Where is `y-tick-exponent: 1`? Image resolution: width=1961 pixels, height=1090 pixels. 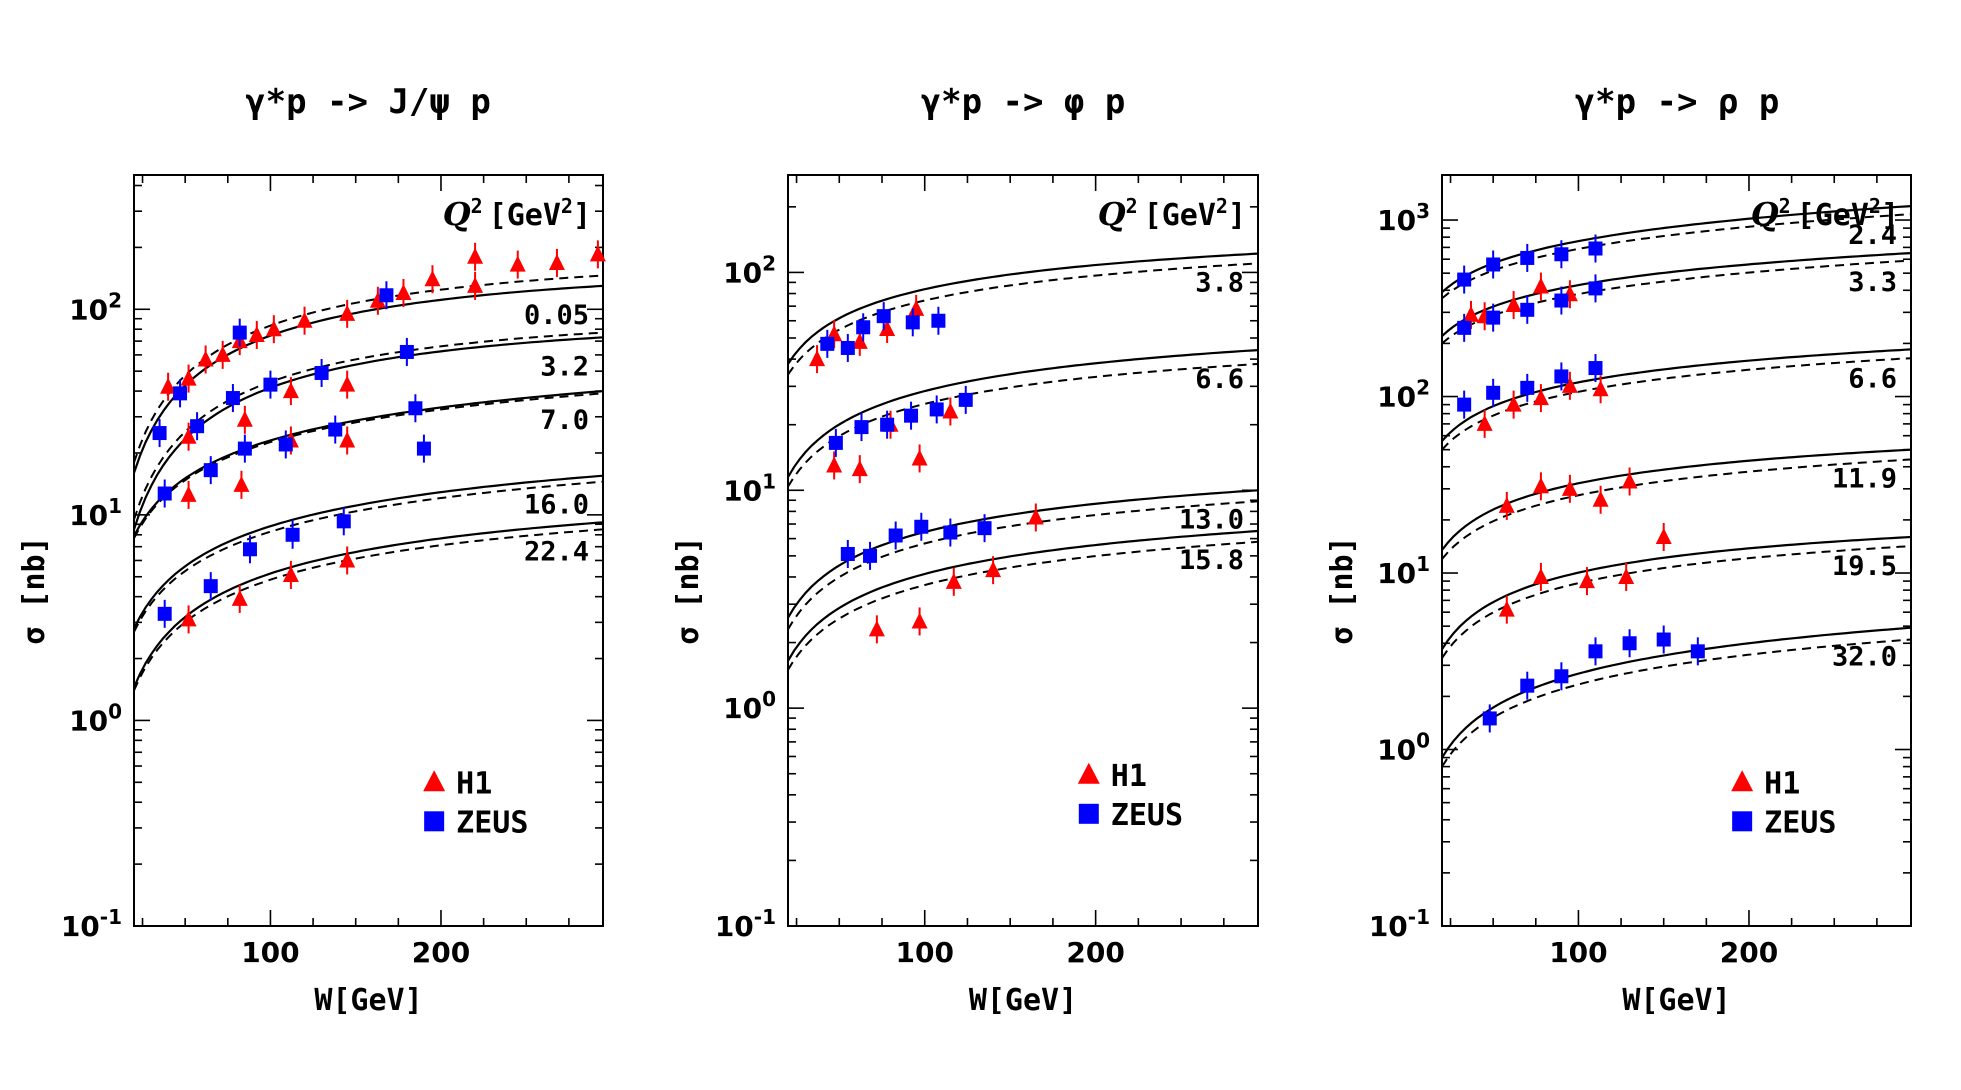
y-tick-exponent: 1 is located at coordinates (1423, 564).